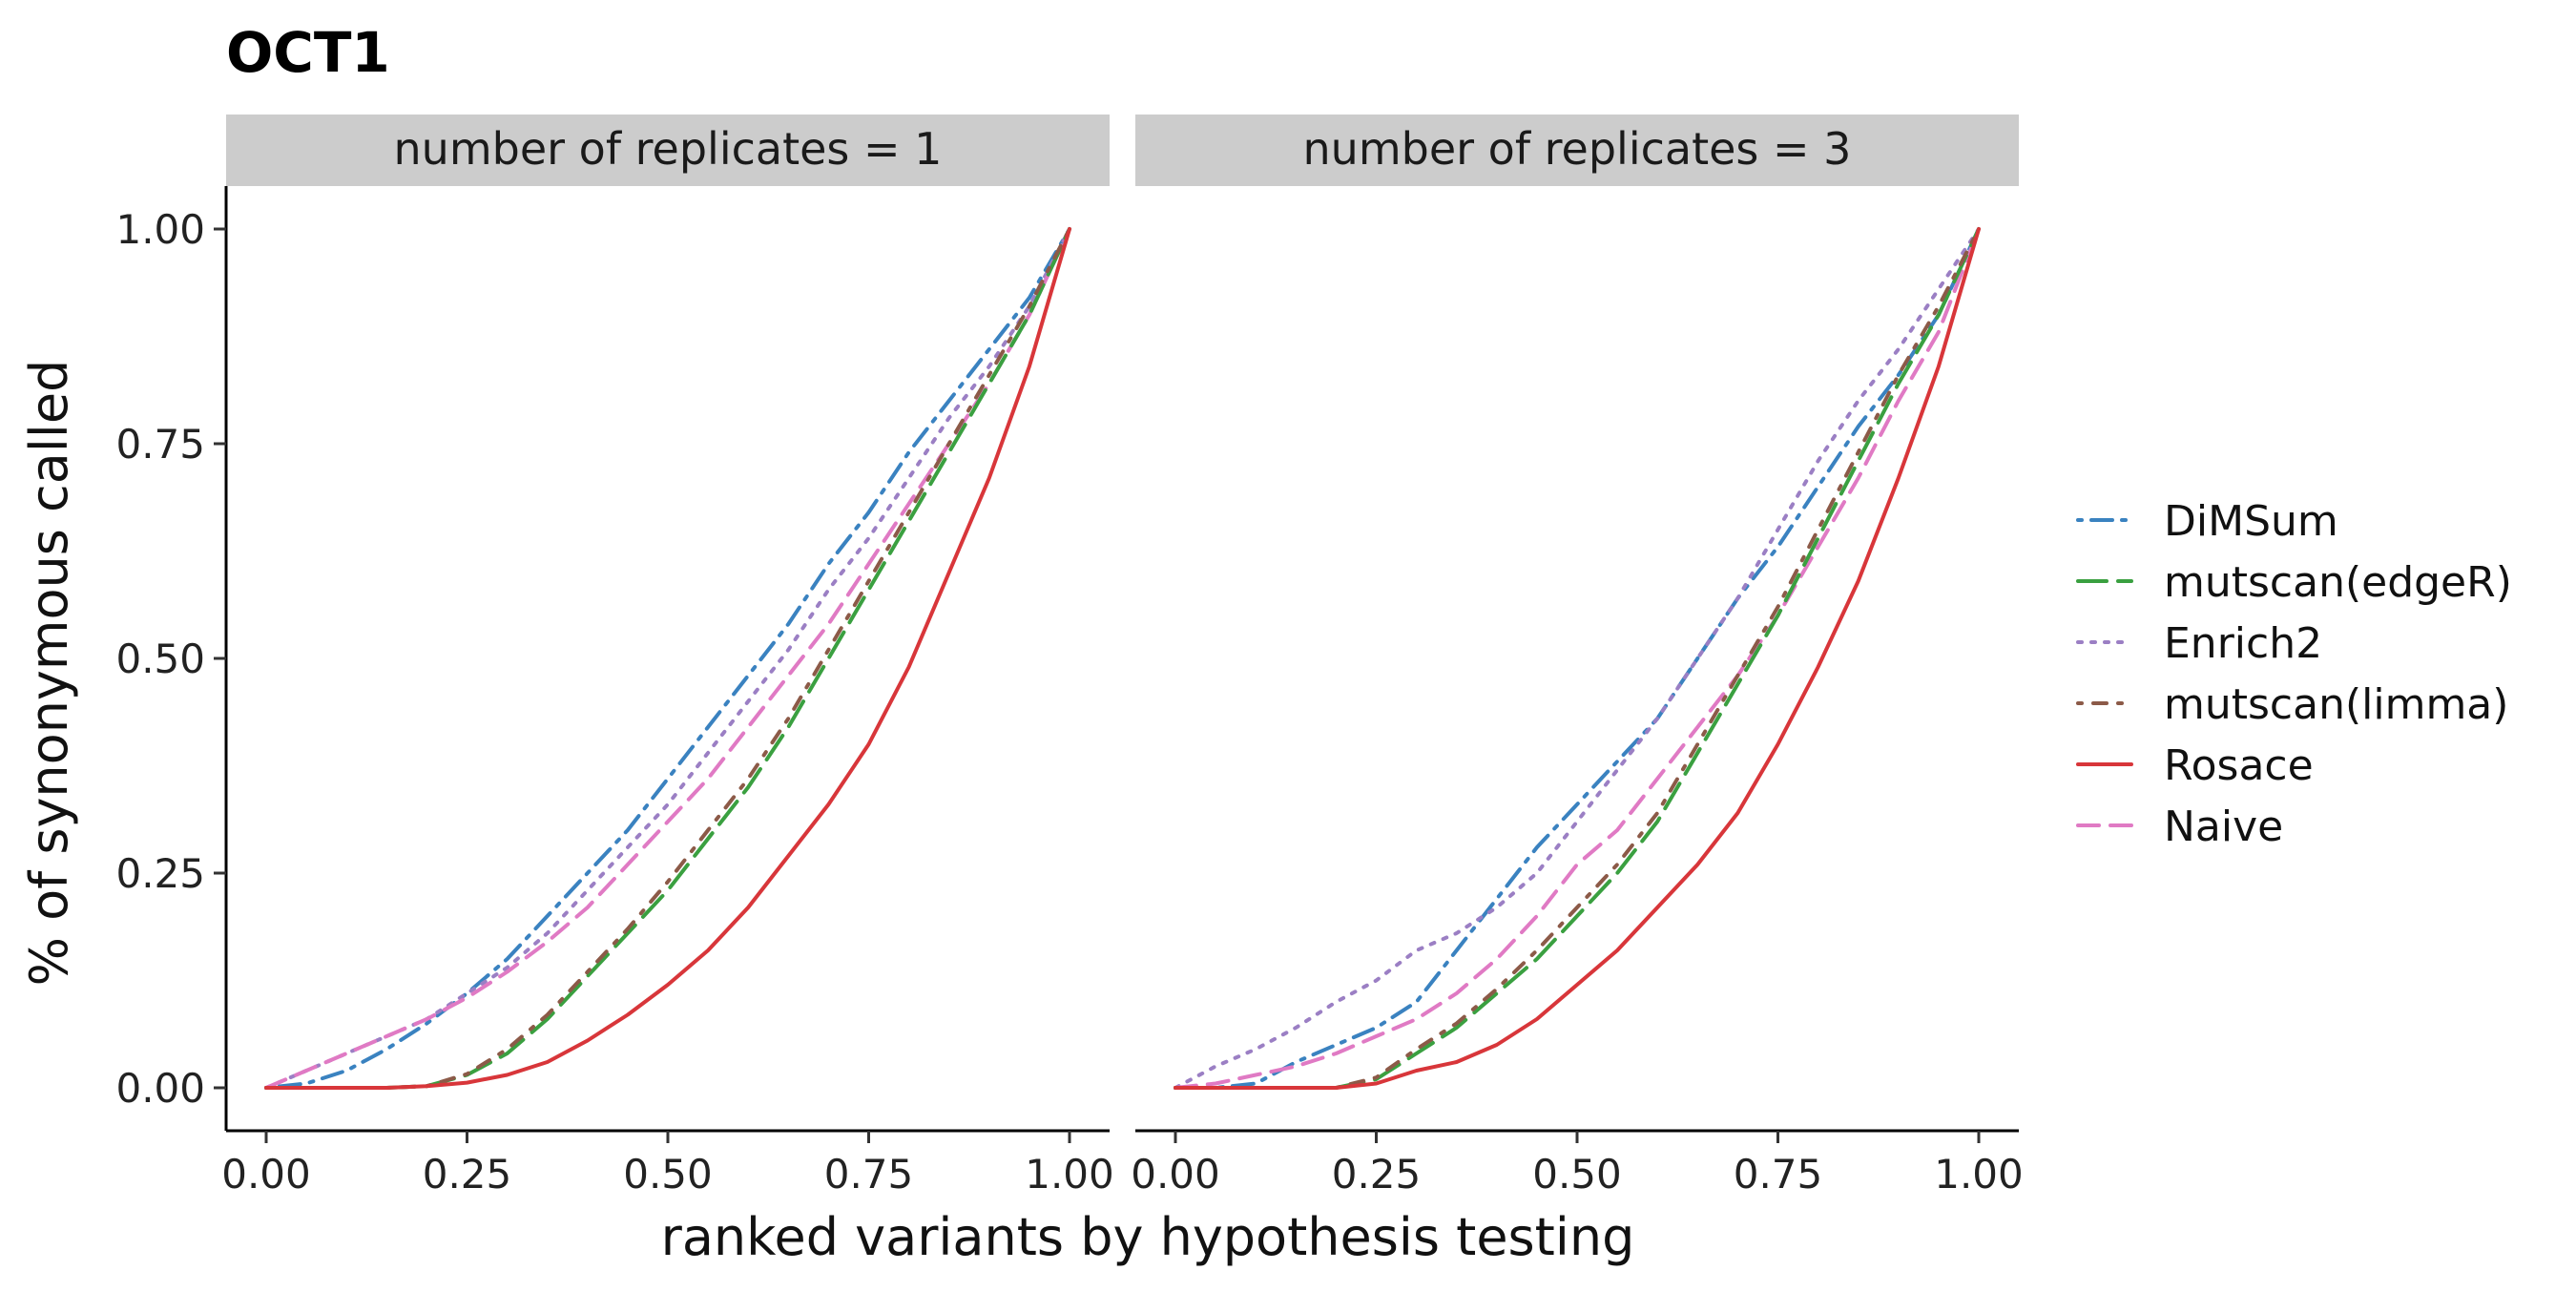  I want to click on chart-title: OCT1, so click(308, 53).